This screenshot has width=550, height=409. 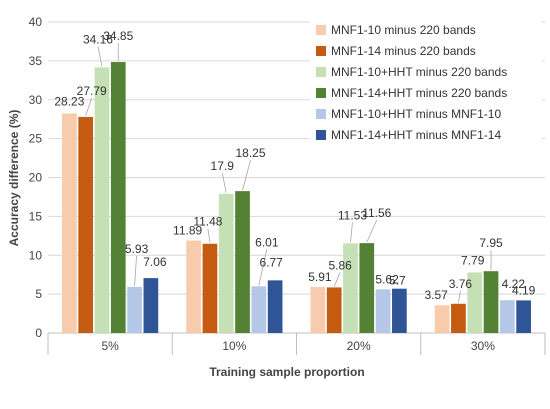 I want to click on y-tick-label: 15, so click(x=36, y=216).